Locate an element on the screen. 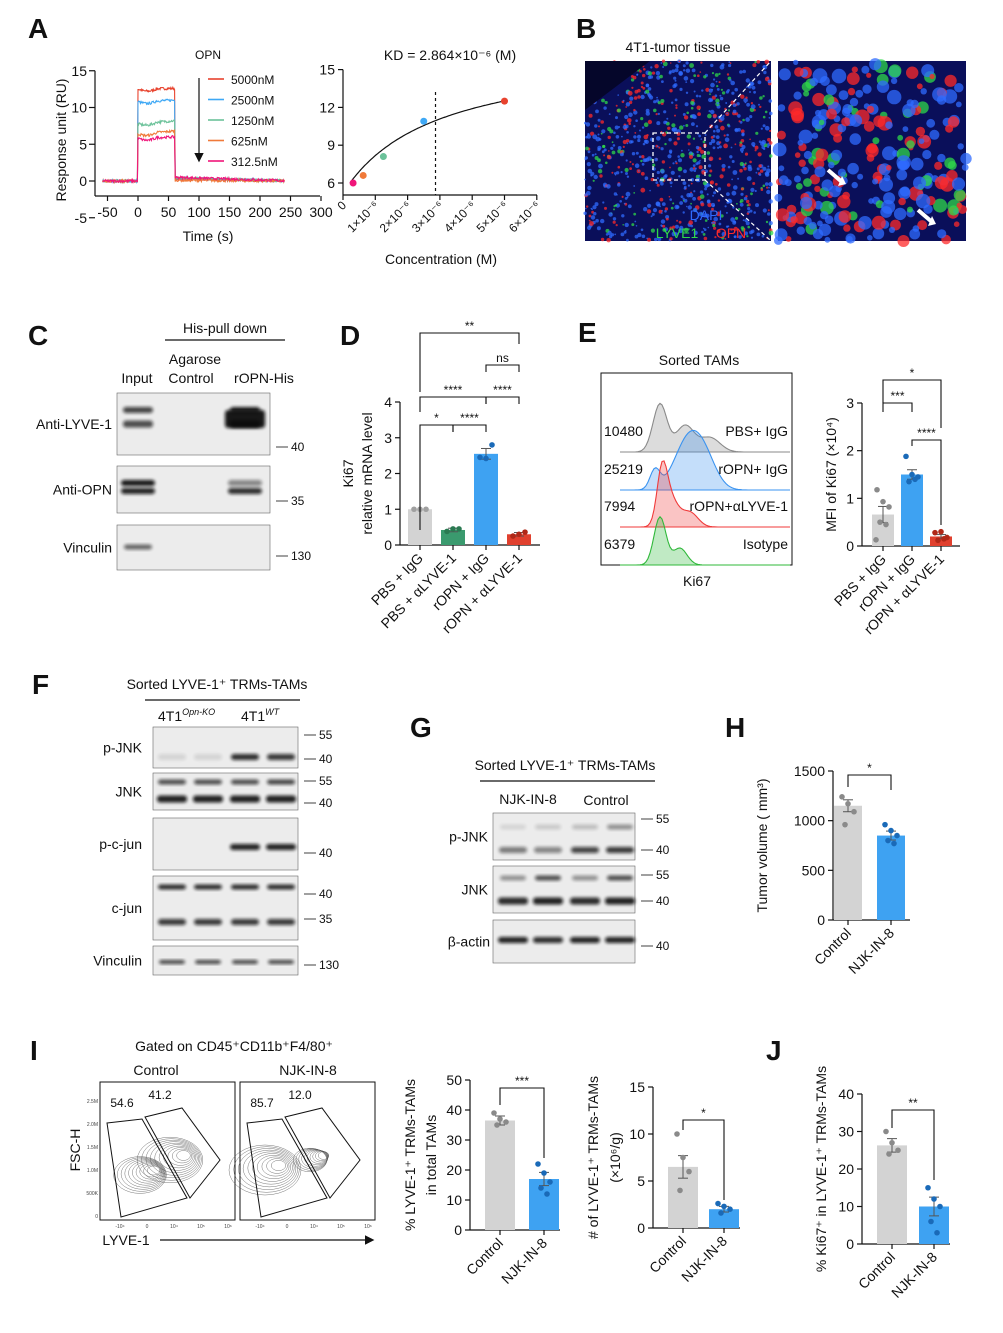  x-tick-label: 10⁵ is located at coordinates (201, 1227).